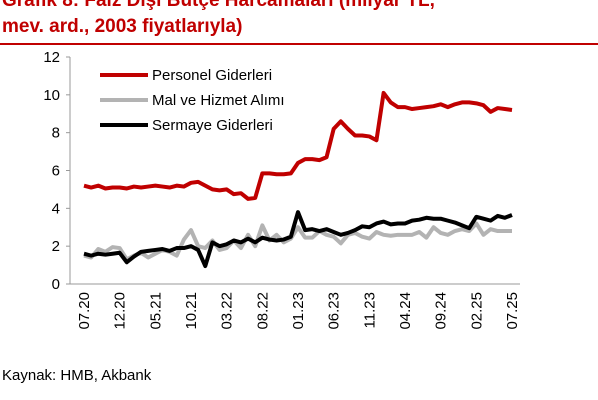 This screenshot has width=598, height=400. What do you see at coordinates (191, 311) in the screenshot?
I see `x-tick-label: 10.21` at bounding box center [191, 311].